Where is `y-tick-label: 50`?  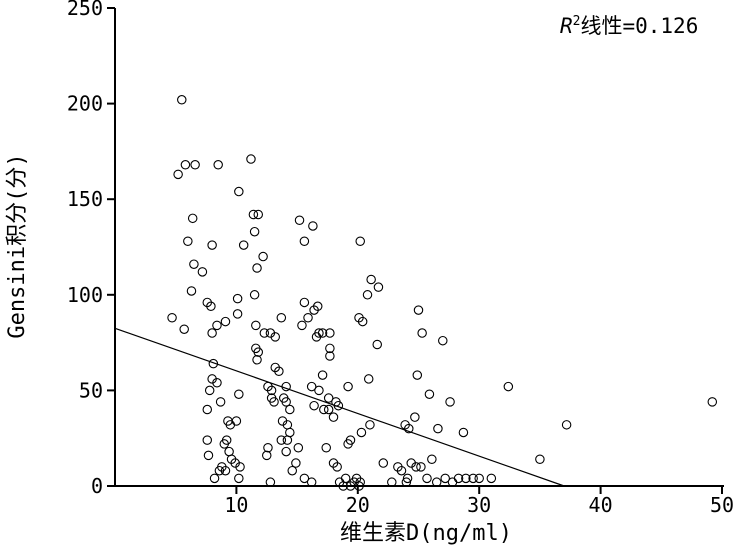
y-tick-label: 50 is located at coordinates (91, 390).